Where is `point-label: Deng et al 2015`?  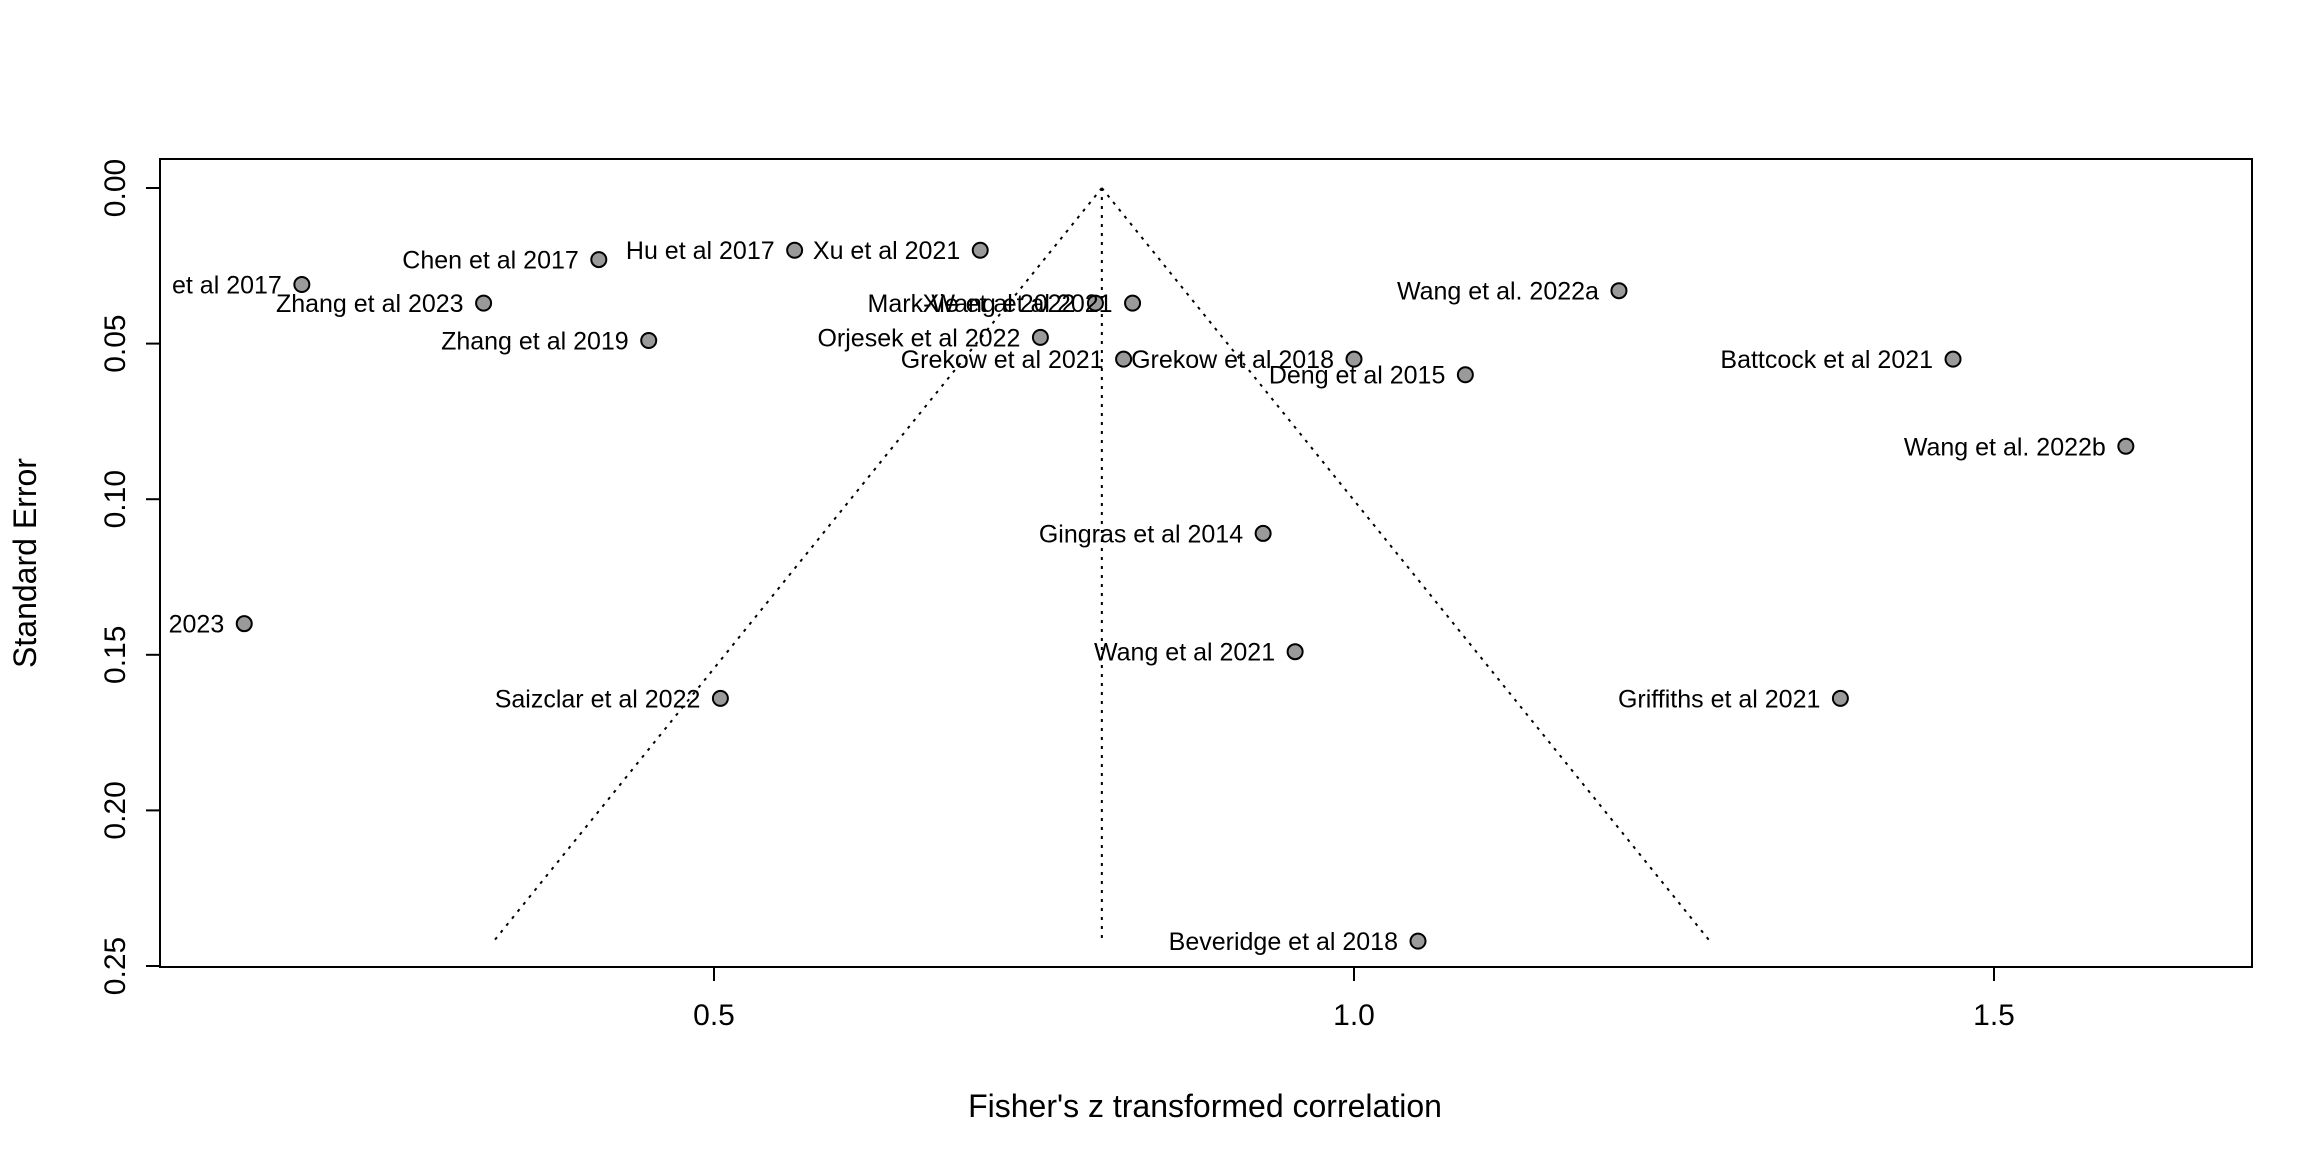
point-label: Deng et al 2015 is located at coordinates (1357, 376).